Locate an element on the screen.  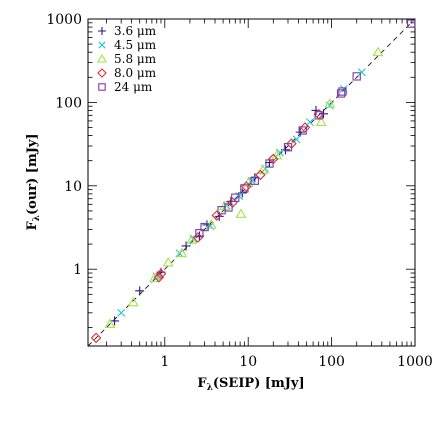
y-tick-label: 1000 is located at coordinates (64, 20).